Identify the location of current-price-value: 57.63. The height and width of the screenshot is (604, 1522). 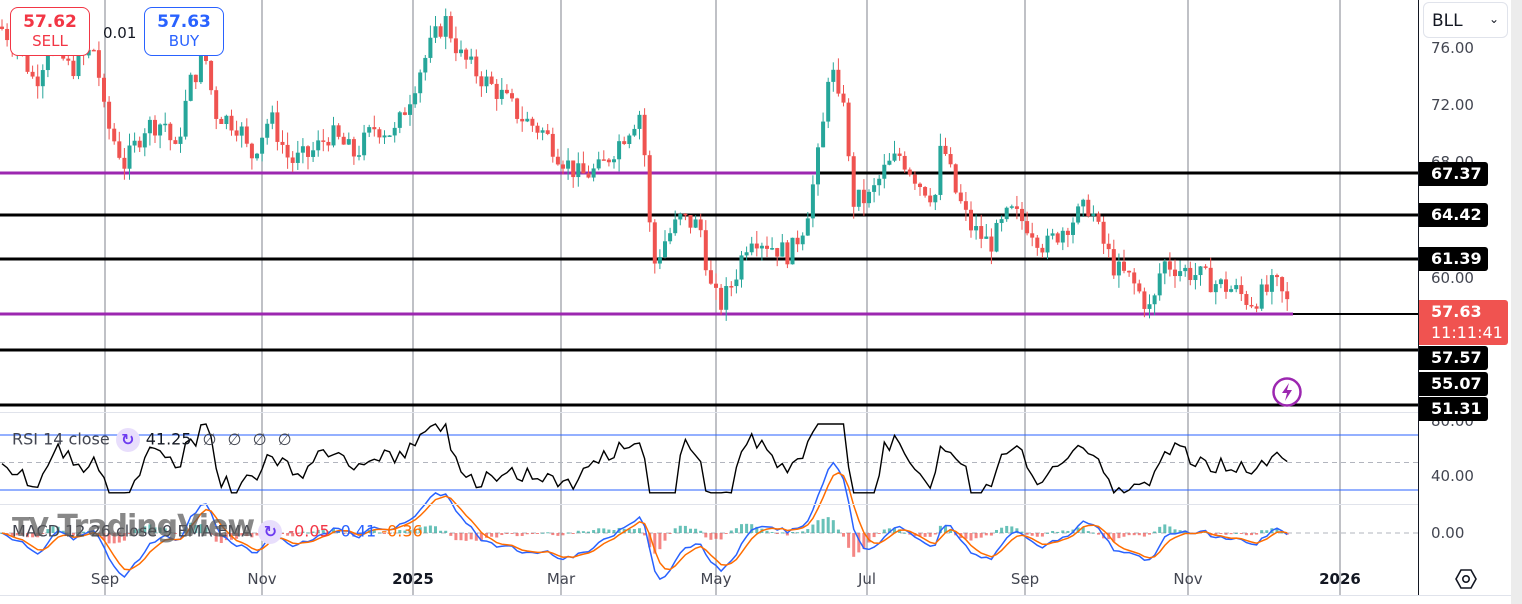
(1456, 311).